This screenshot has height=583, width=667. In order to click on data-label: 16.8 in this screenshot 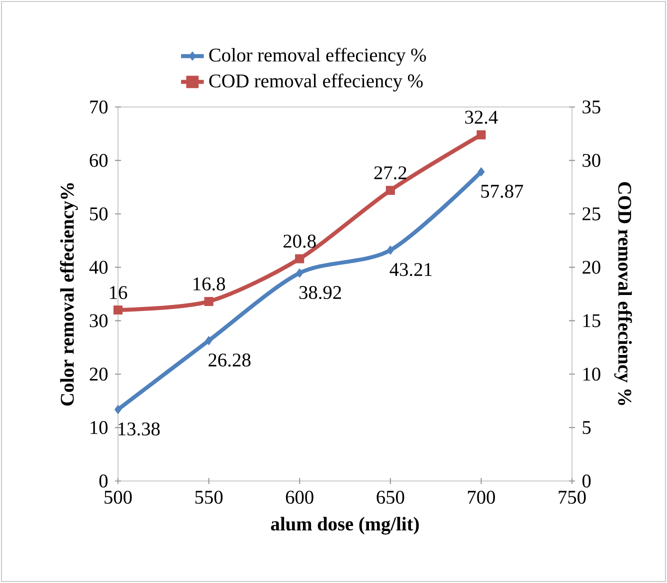, I will do `click(209, 284)`.